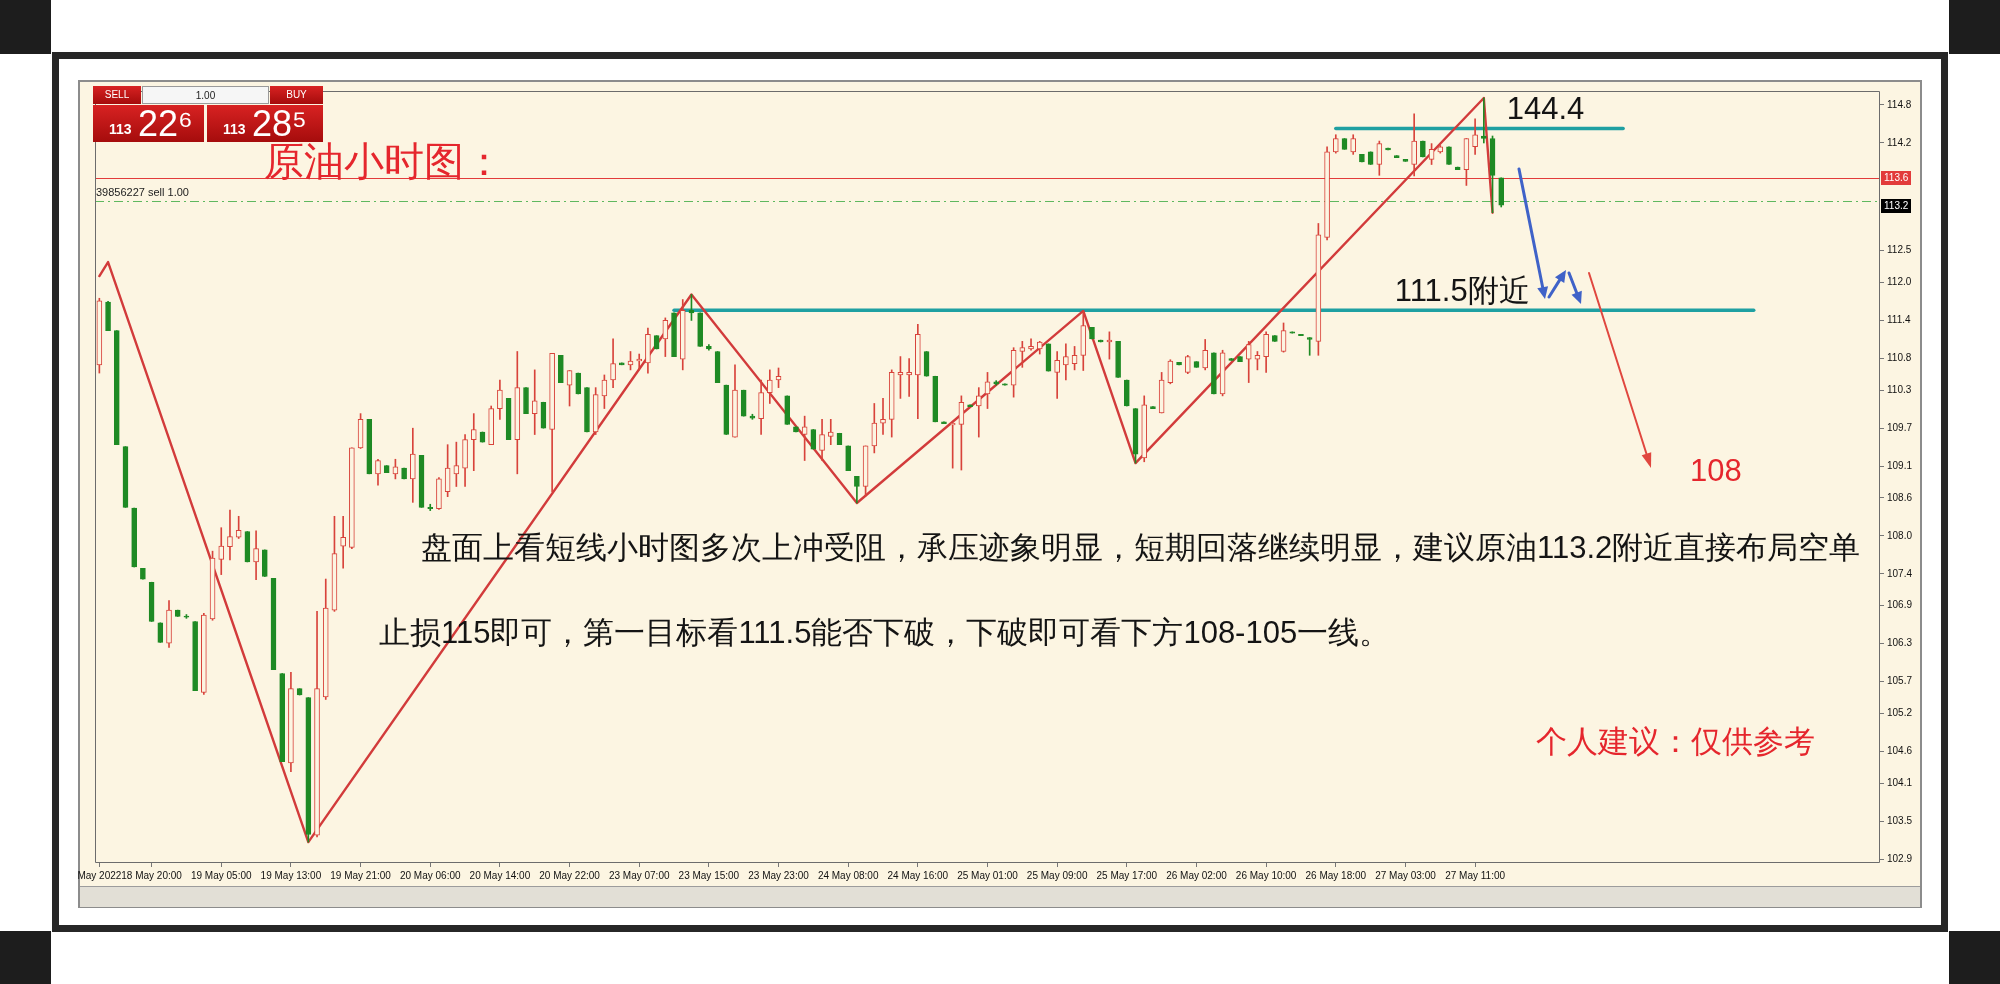  I want to click on annotation: 113.2, so click(1896, 206).